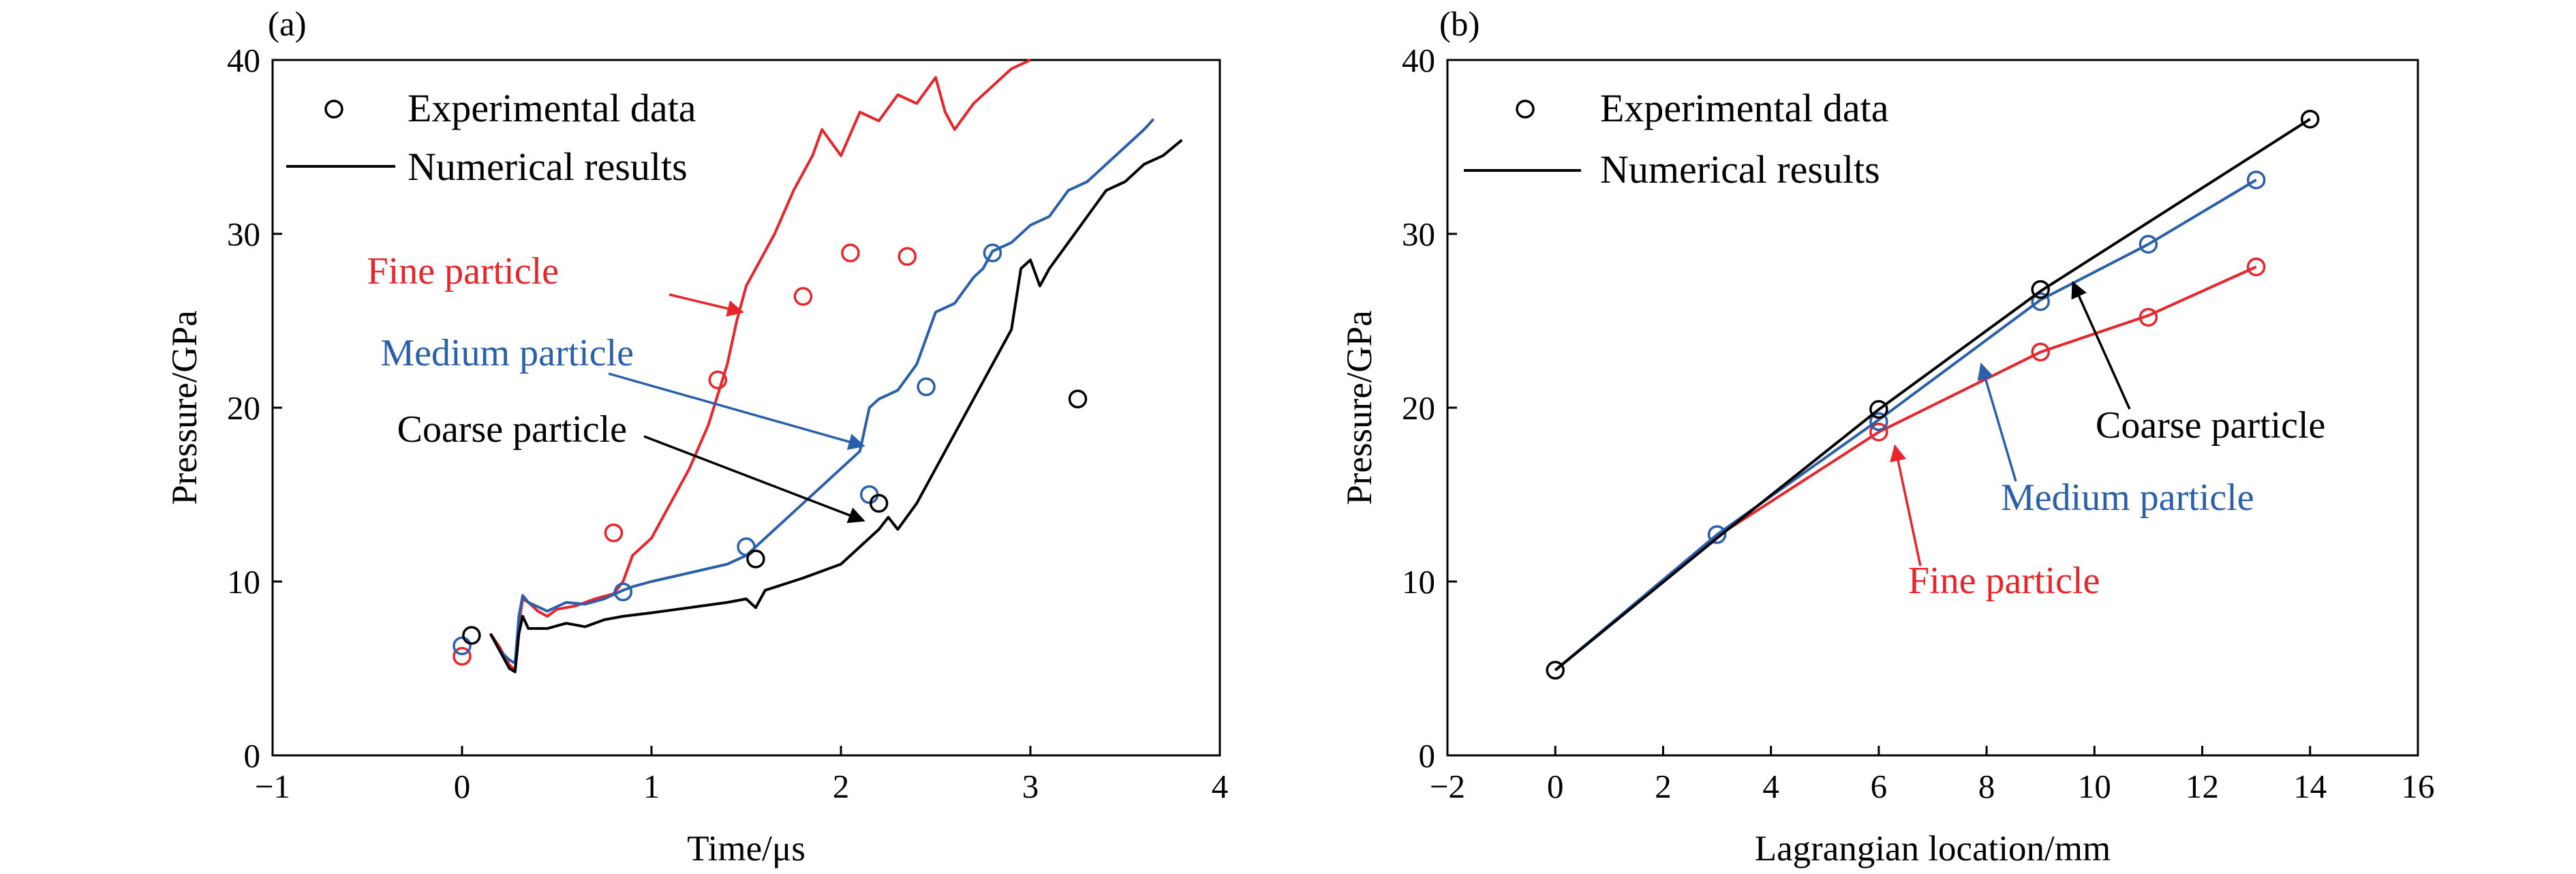 Image resolution: width=2576 pixels, height=874 pixels. What do you see at coordinates (2418, 786) in the screenshot?
I see `x-tick-label: 16` at bounding box center [2418, 786].